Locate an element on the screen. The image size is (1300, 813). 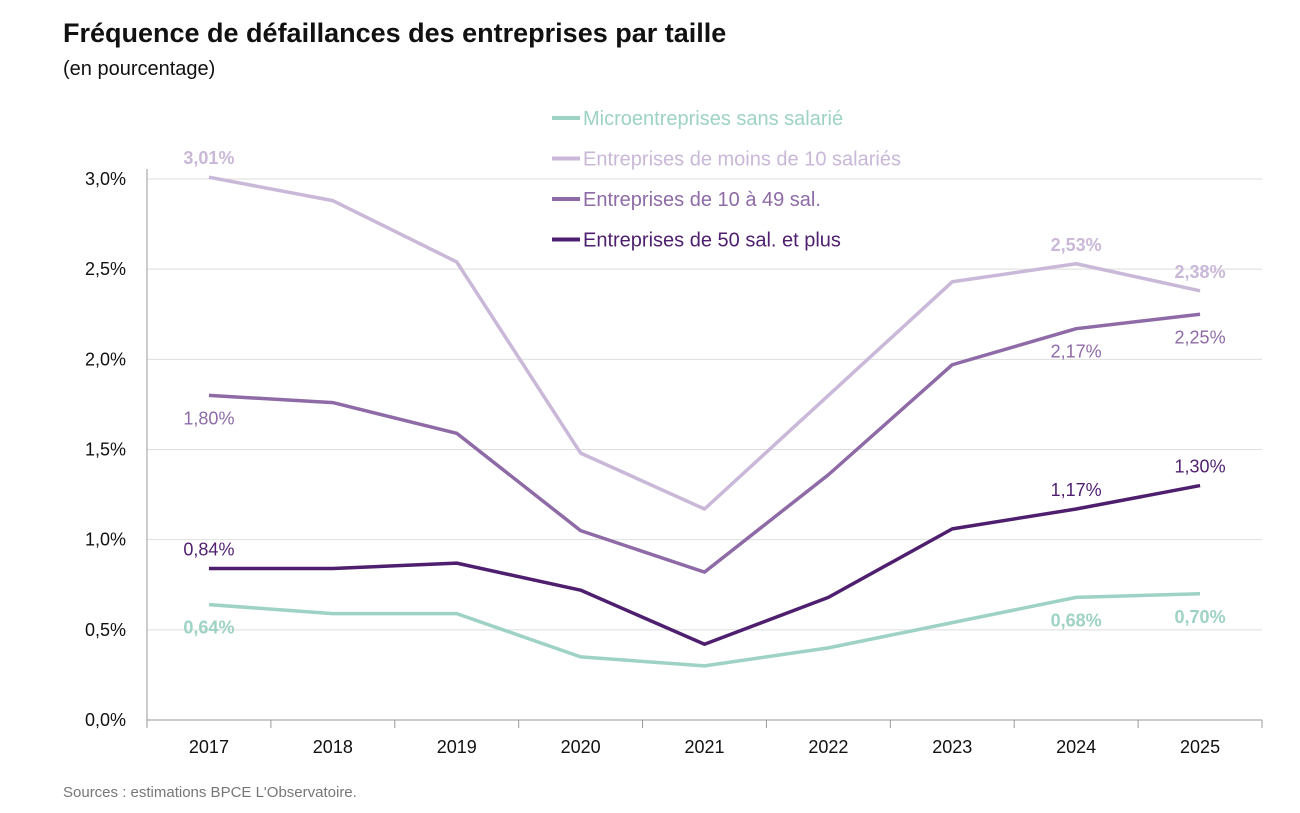
data-label: 1,17% is located at coordinates (1076, 490).